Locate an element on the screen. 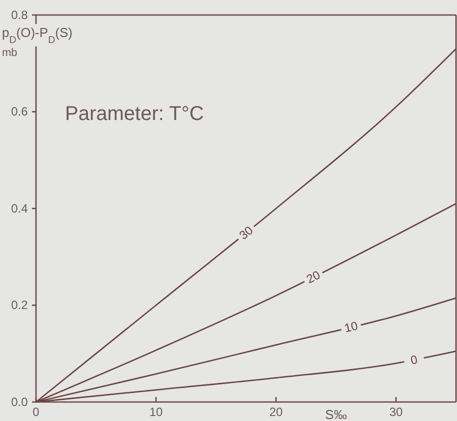 This screenshot has width=457, height=421. text: 10 is located at coordinates (351, 327).